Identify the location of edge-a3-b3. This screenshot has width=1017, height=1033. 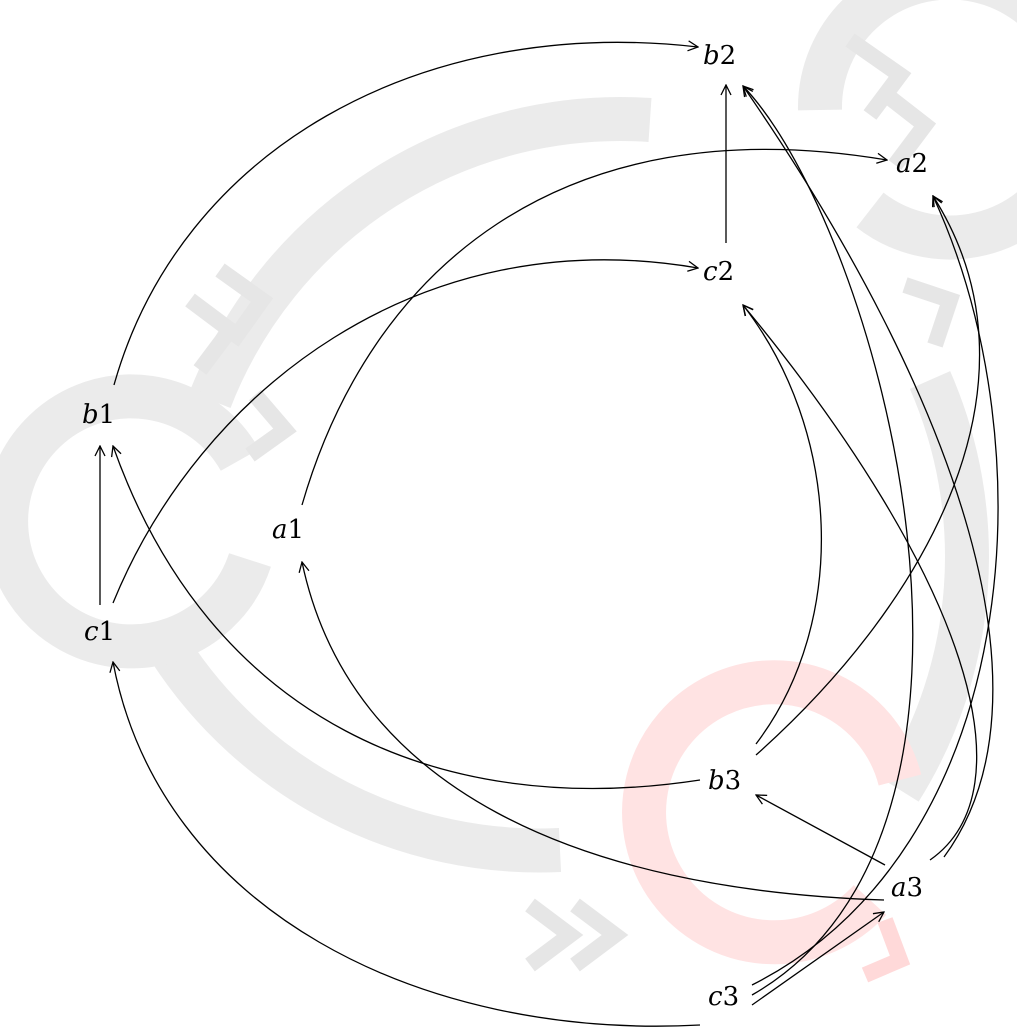
(821, 830).